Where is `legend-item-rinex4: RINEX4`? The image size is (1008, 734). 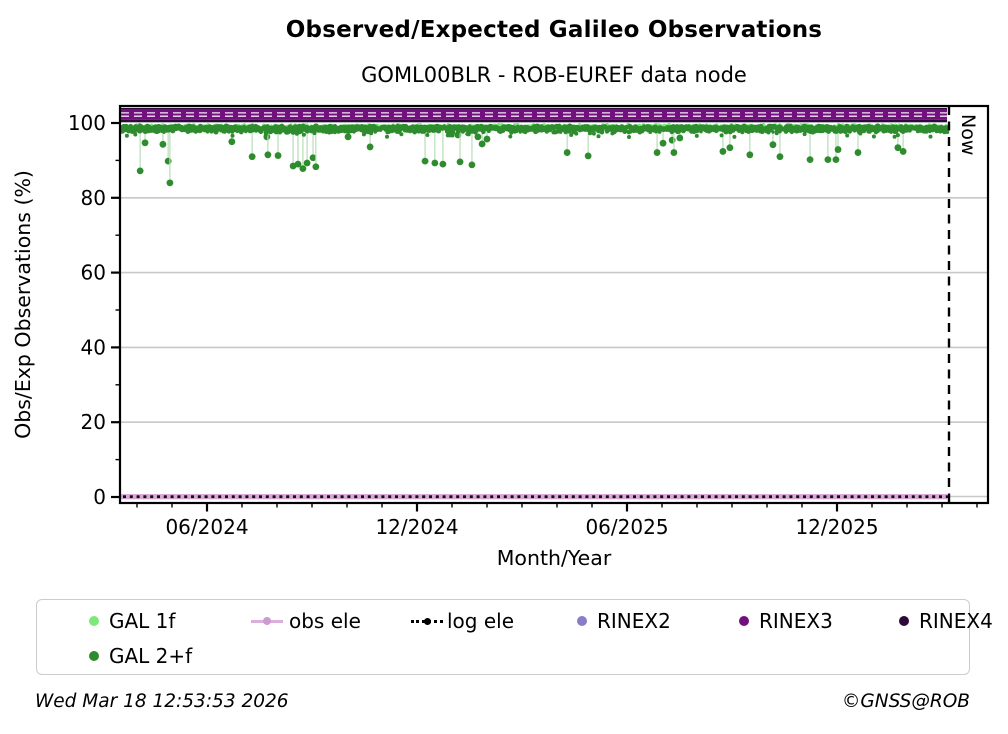
legend-item-rinex4: RINEX4 is located at coordinates (946, 621).